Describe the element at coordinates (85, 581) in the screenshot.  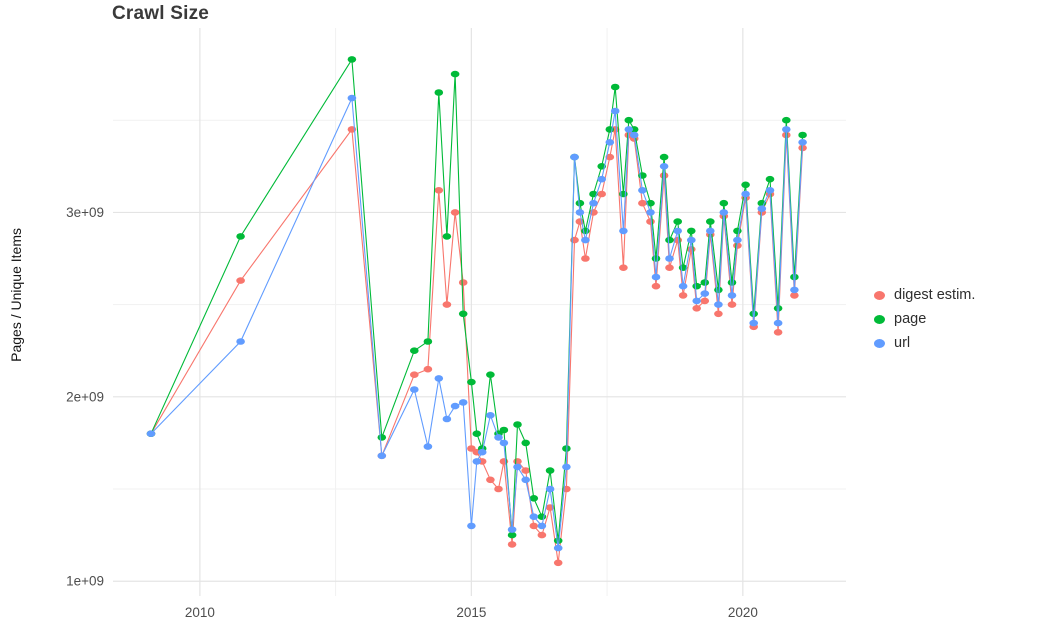
I see `y-tick-label: 1e+09` at that location.